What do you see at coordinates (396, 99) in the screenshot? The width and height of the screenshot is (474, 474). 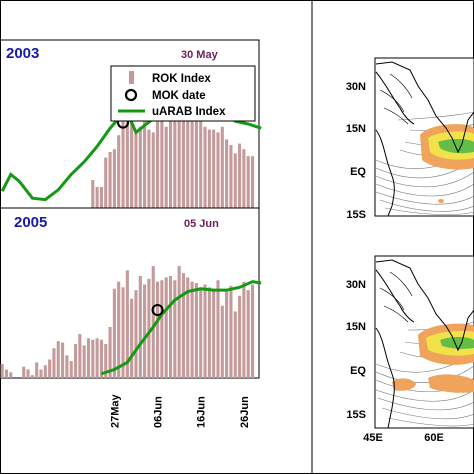 I see `contour-top` at bounding box center [396, 99].